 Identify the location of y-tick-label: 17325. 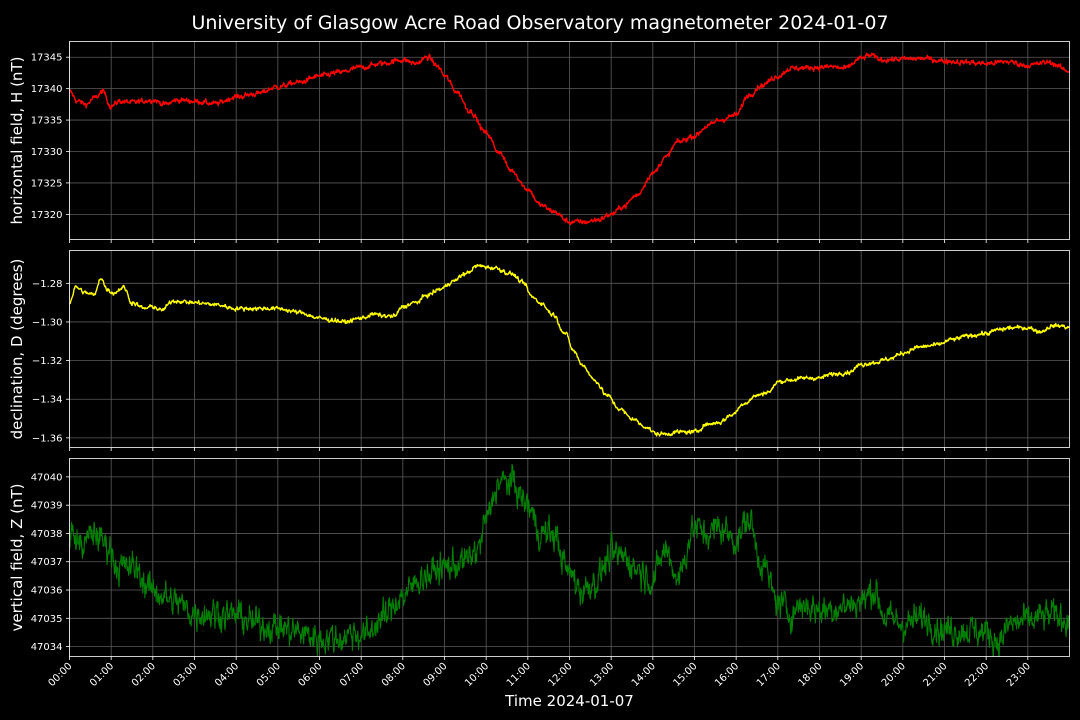
(47, 183).